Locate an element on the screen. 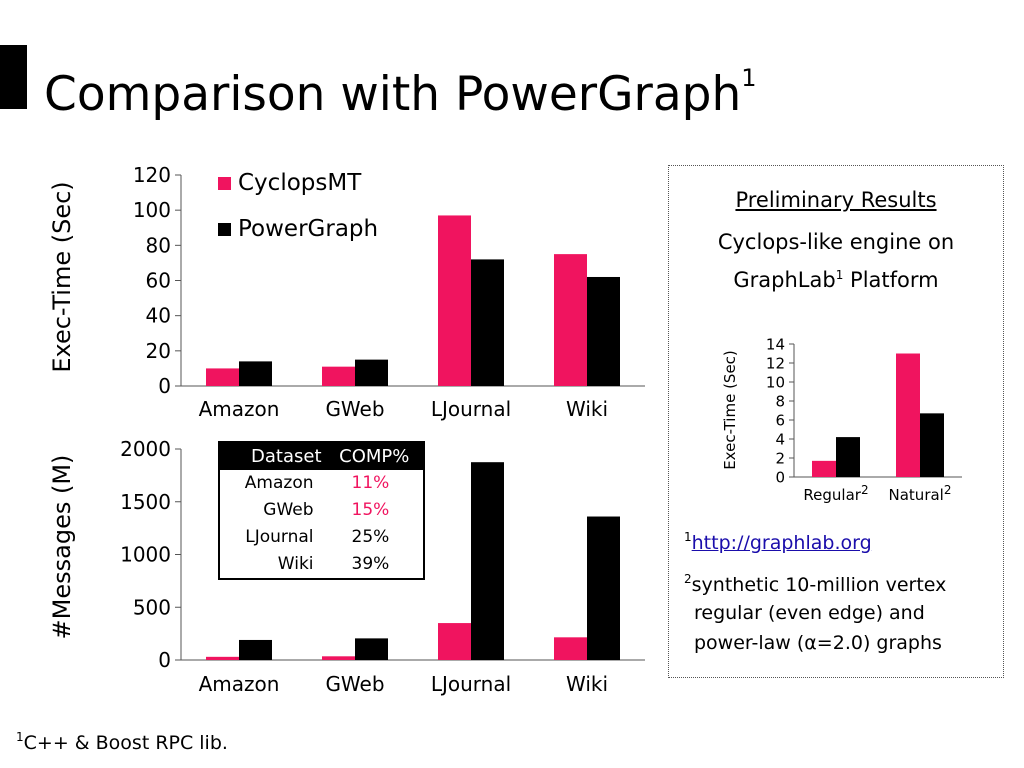  y-tick-label: 120 is located at coordinates (152, 175).